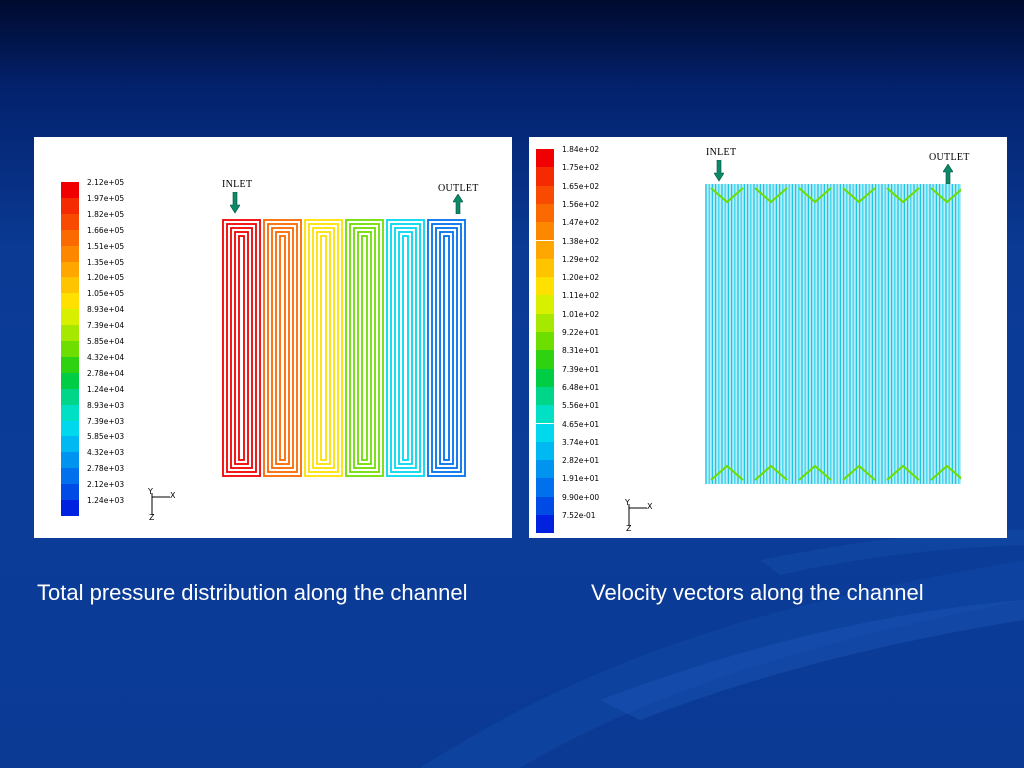  What do you see at coordinates (458, 204) in the screenshot?
I see `pressure-outlet-arrow-icon` at bounding box center [458, 204].